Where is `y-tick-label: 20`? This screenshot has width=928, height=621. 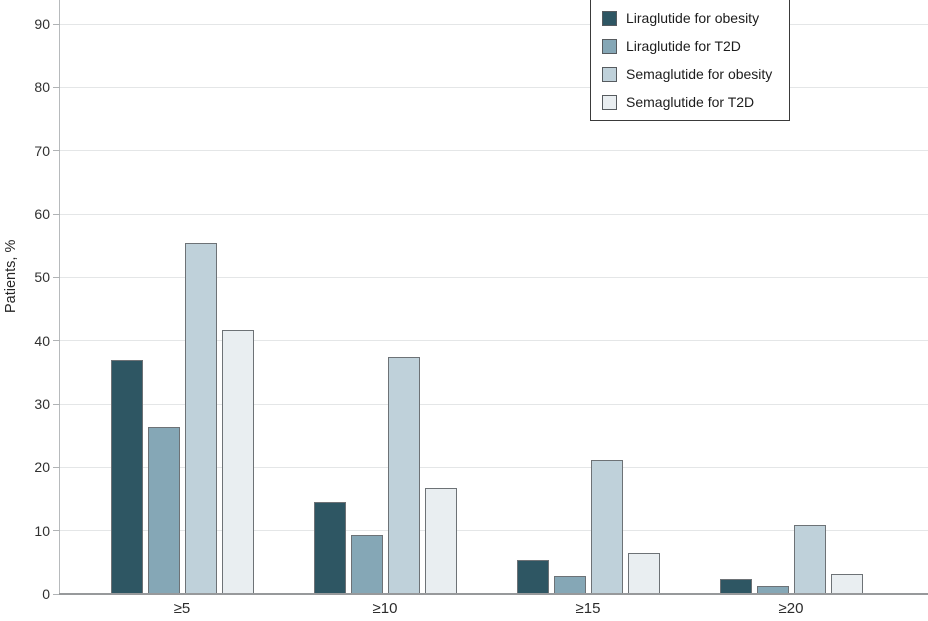
y-tick-label: 20 is located at coordinates (42, 467).